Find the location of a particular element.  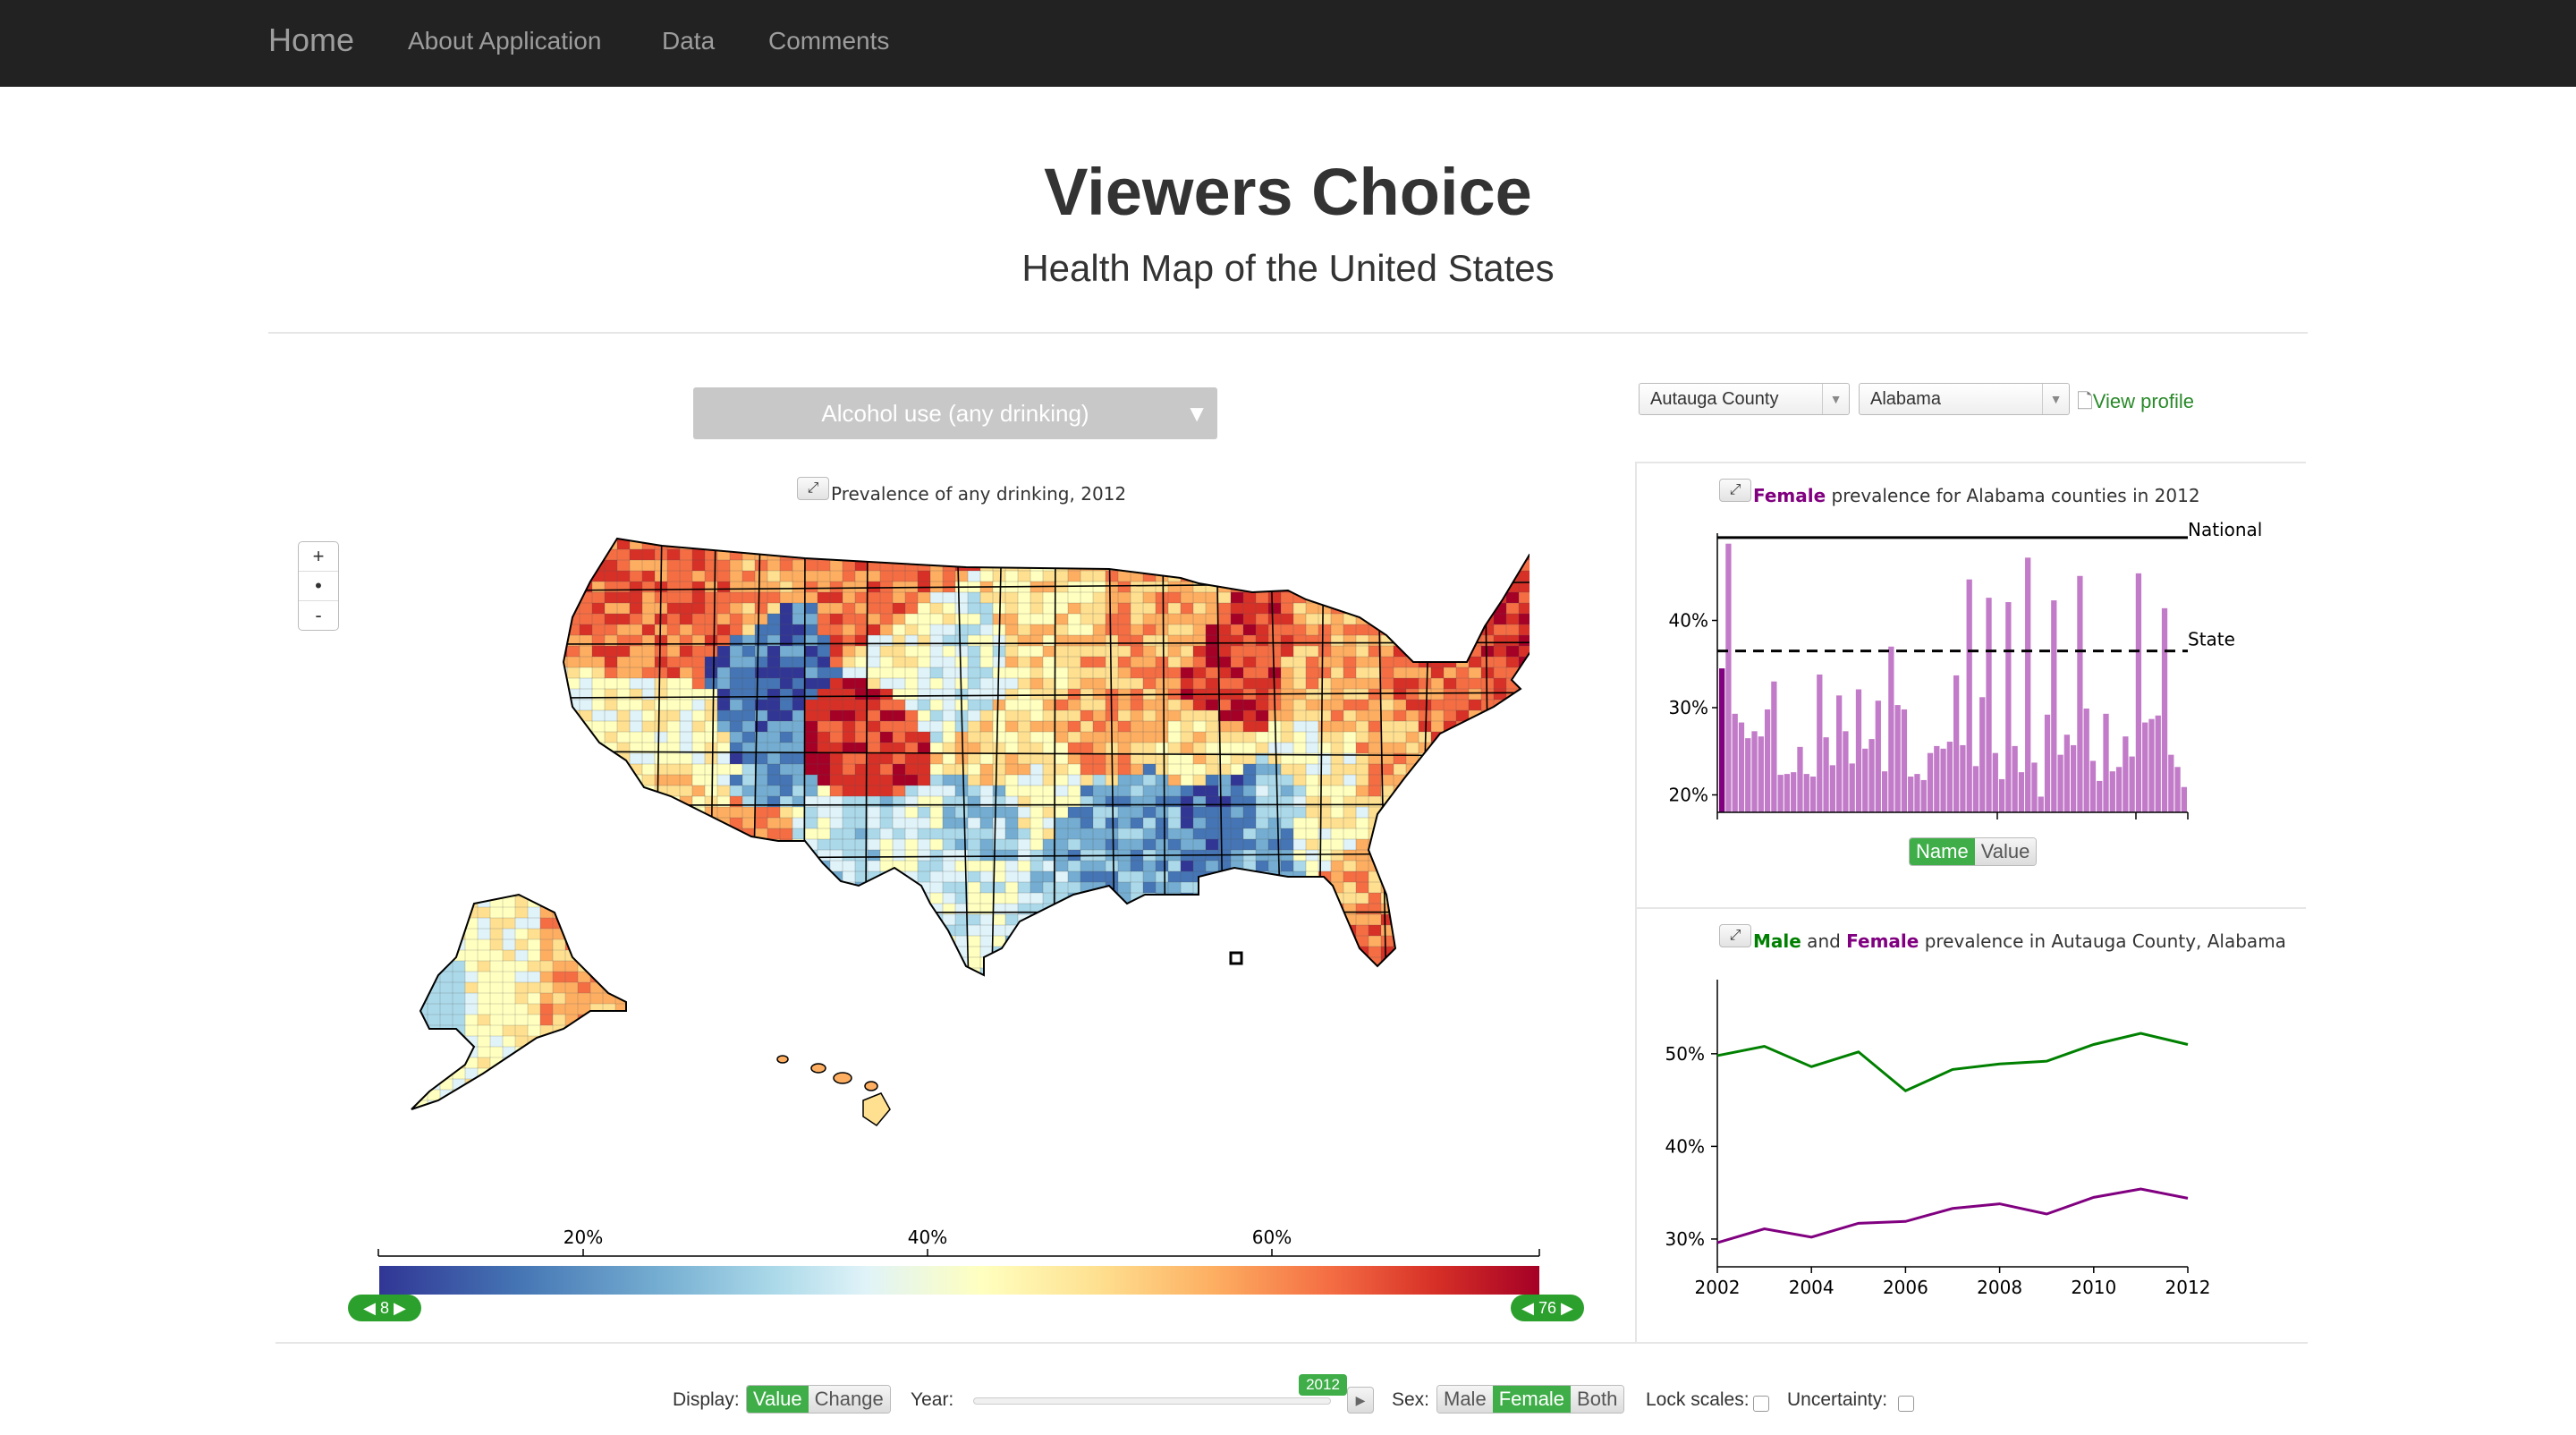

sort-by-name-button: Name is located at coordinates (1942, 851).